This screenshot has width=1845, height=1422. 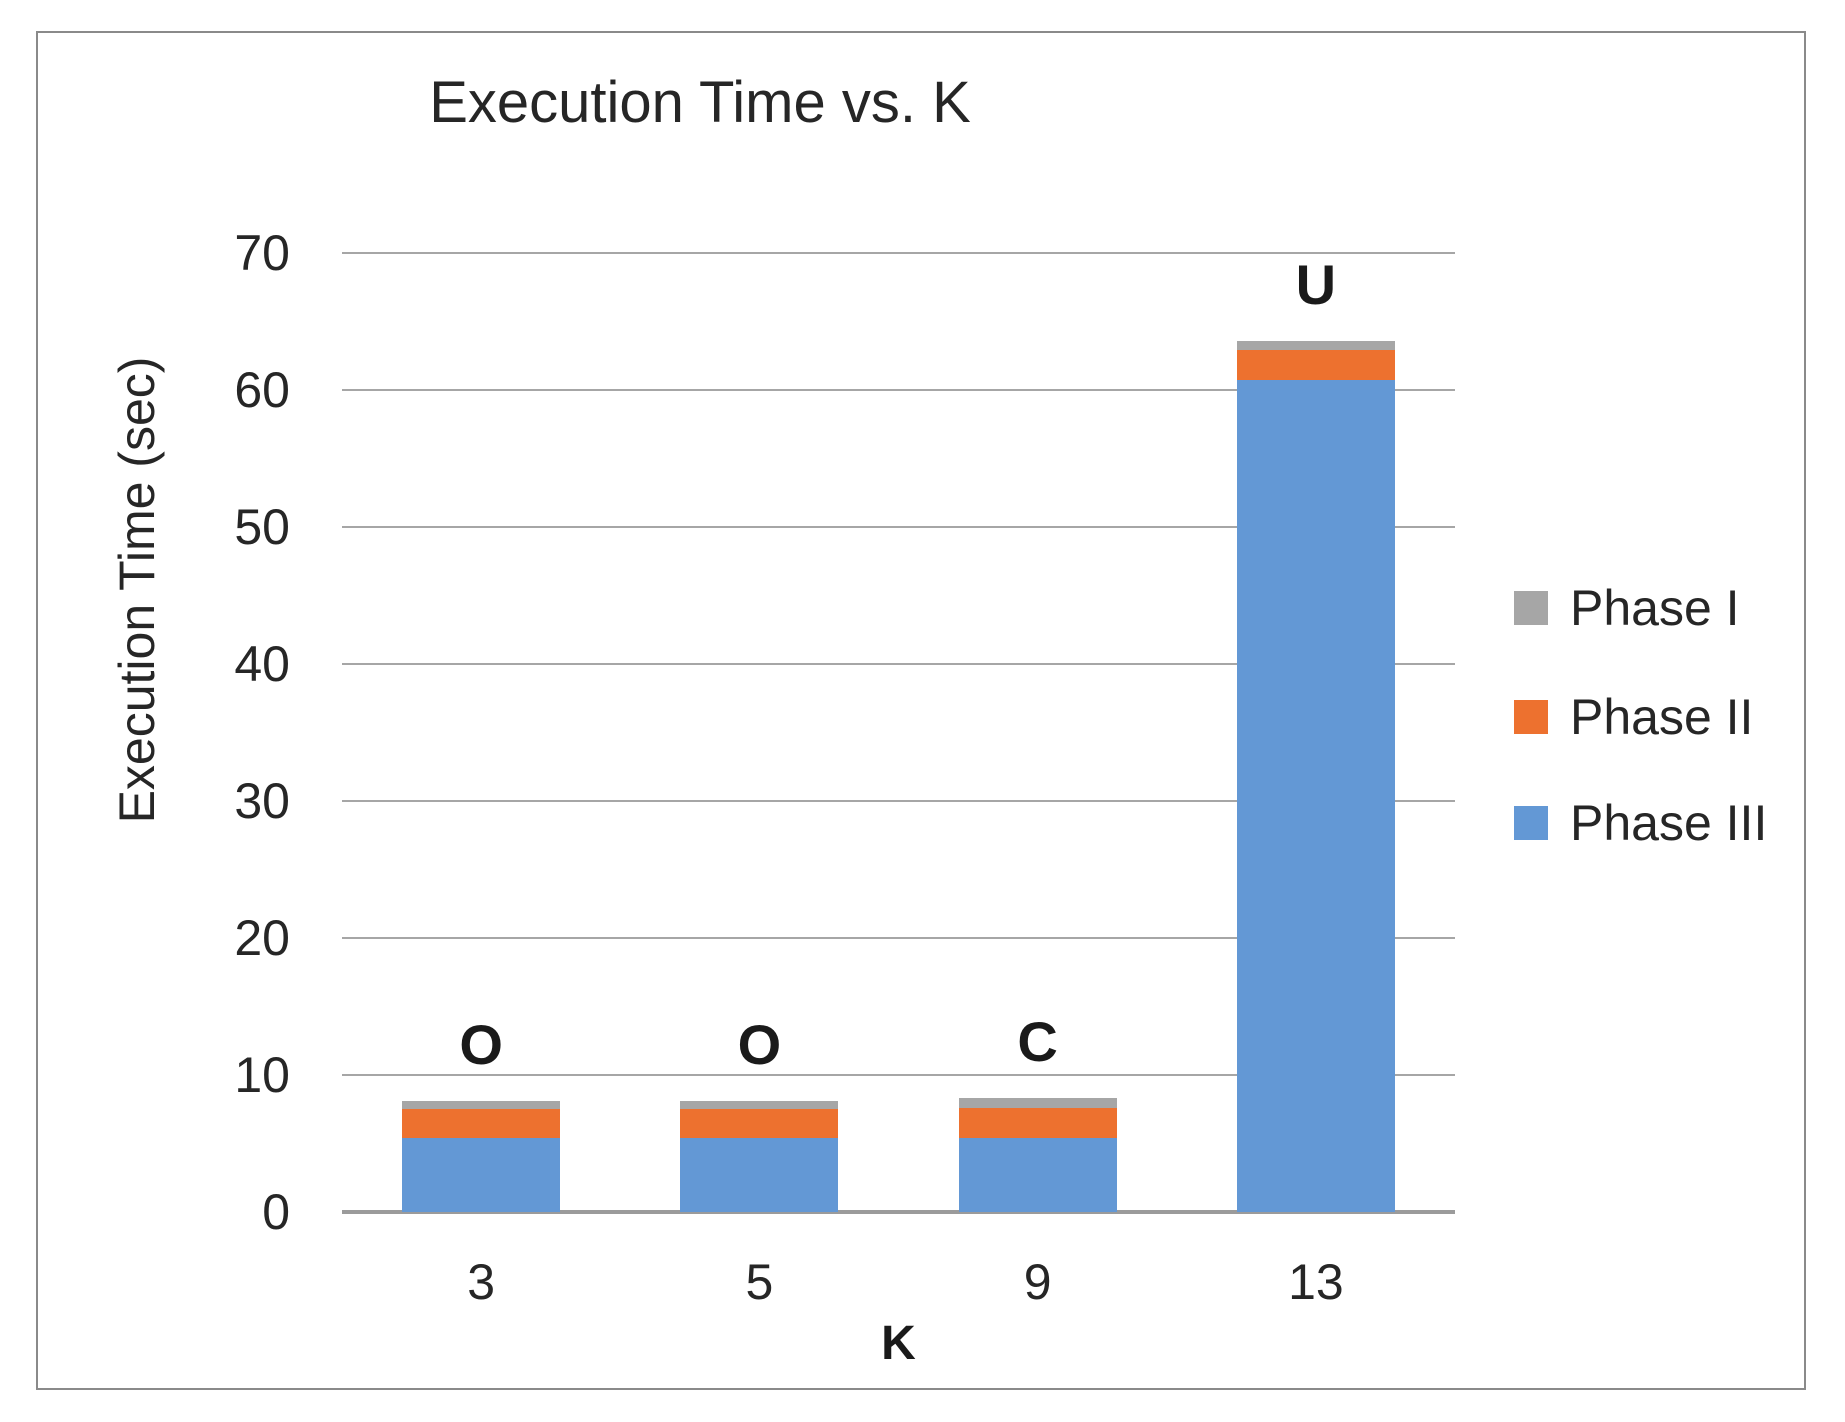 What do you see at coordinates (262, 527) in the screenshot?
I see `y-tick-label: 50` at bounding box center [262, 527].